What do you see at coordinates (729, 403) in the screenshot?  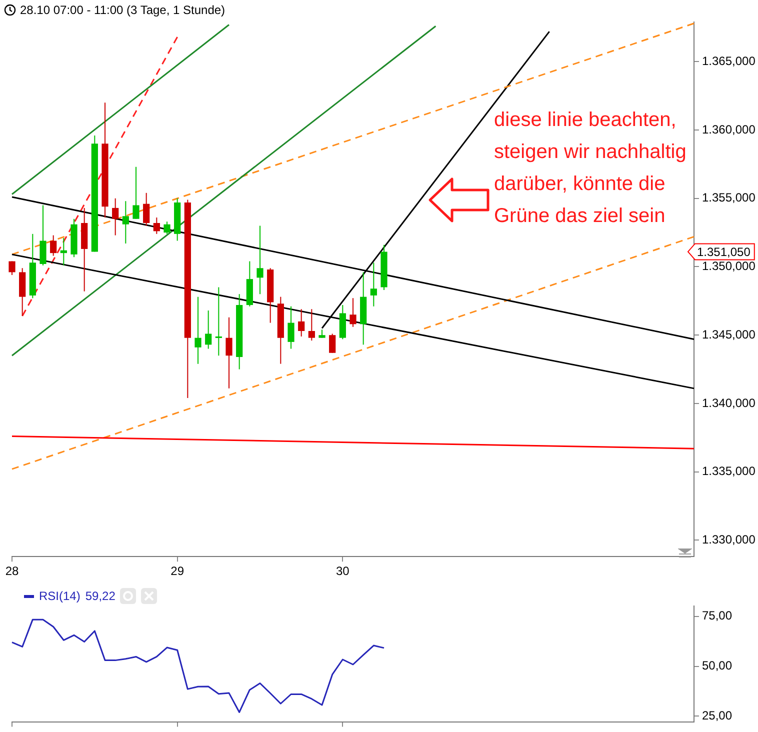 I see `y-tick-label: 1.340,000` at bounding box center [729, 403].